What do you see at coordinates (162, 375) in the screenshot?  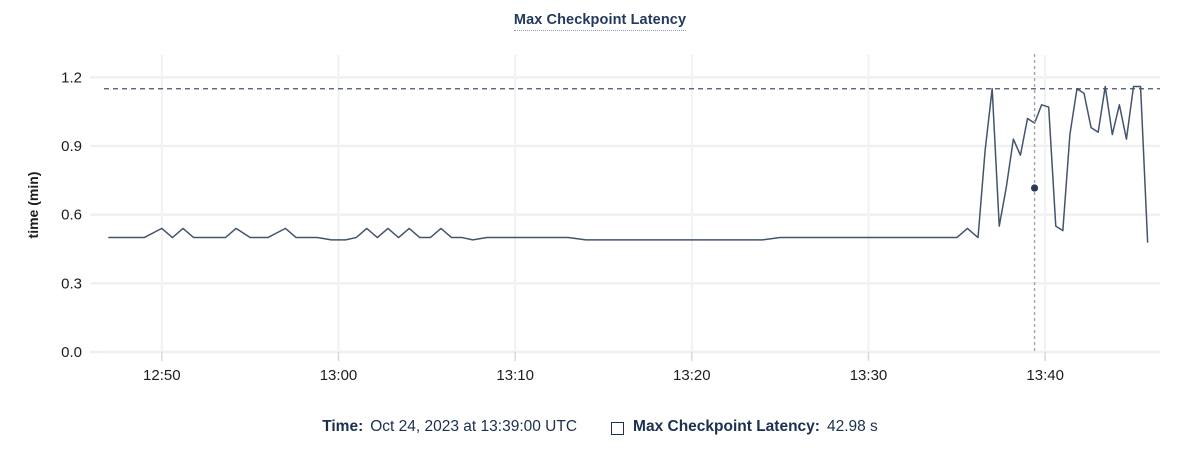 I see `x-tick-label: 12:50` at bounding box center [162, 375].